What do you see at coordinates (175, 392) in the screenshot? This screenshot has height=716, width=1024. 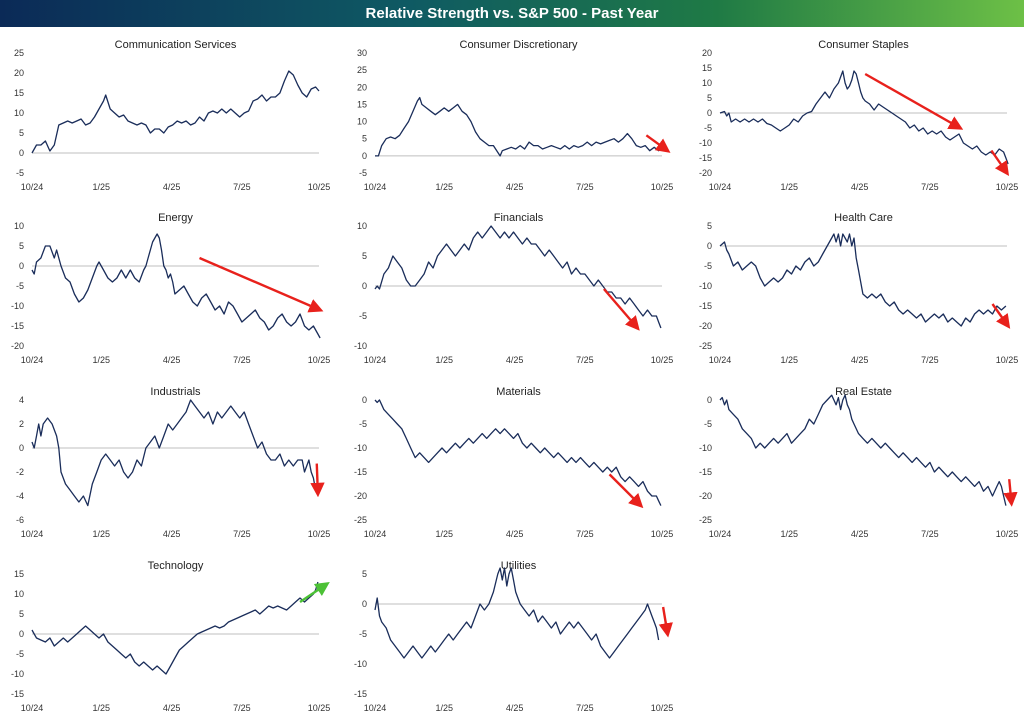 I see `panel-title: Industrials` at bounding box center [175, 392].